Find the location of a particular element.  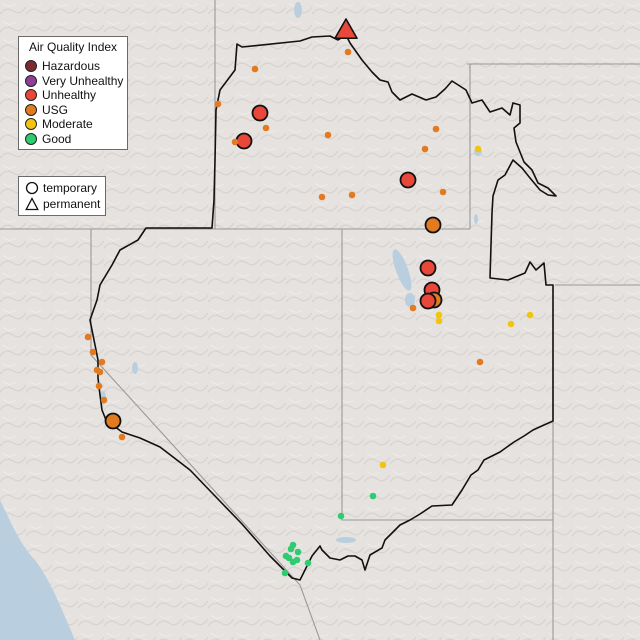

aqi-legend-title: Air Quality Index is located at coordinates (73, 47).